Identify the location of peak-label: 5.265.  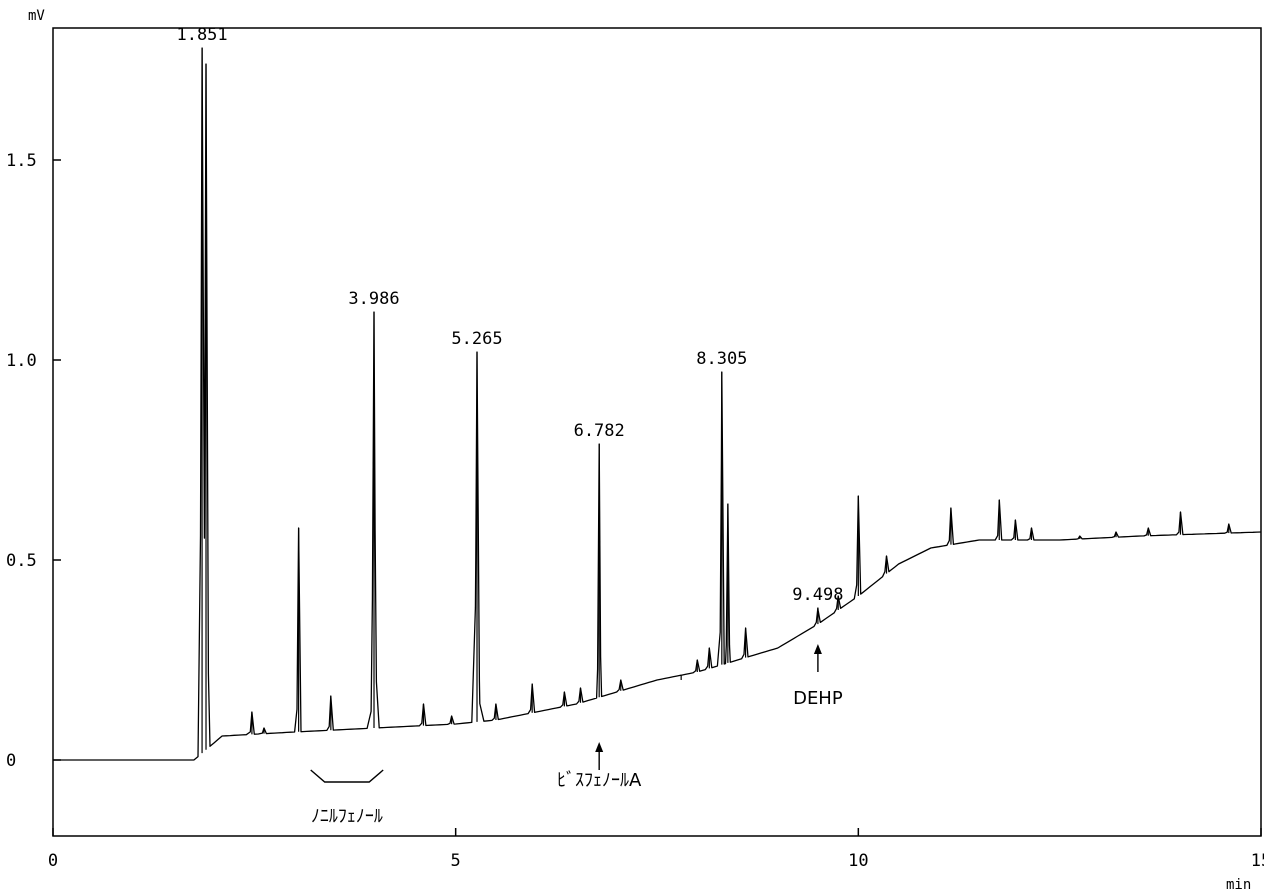
(476, 339).